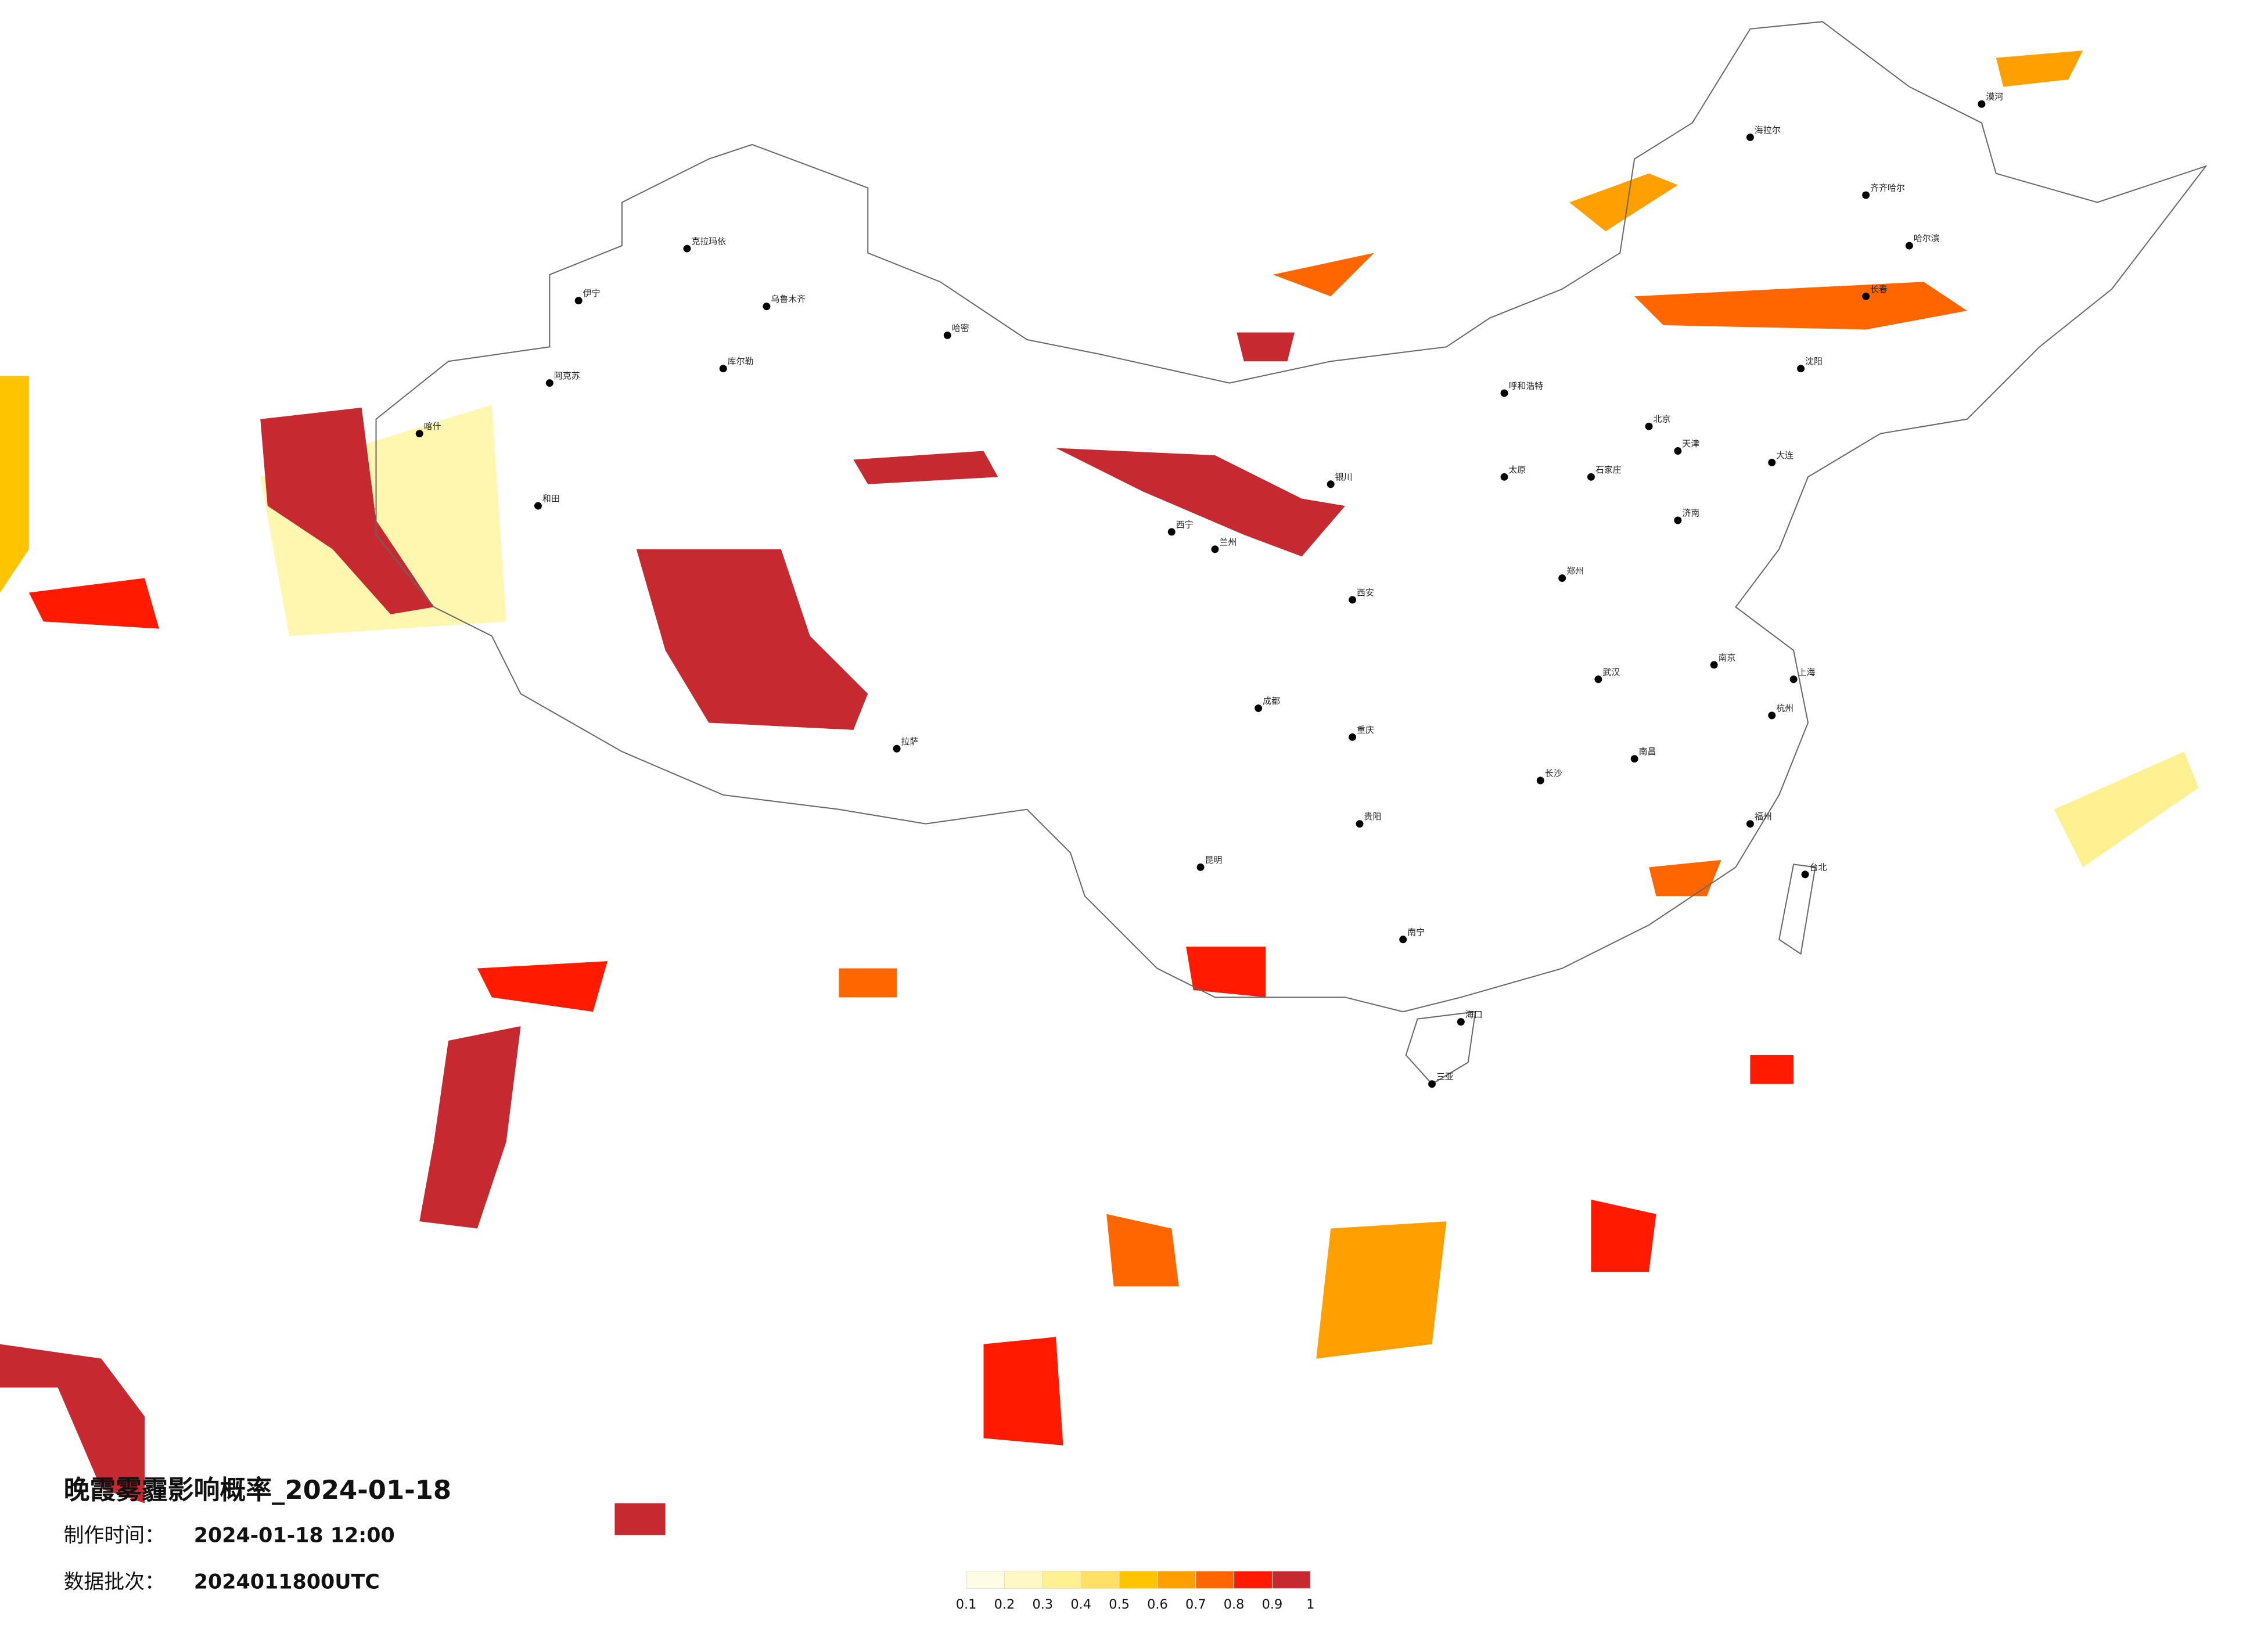 This screenshot has height=1626, width=2268. Describe the element at coordinates (294, 1536) in the screenshot. I see `make-time: 2024-01-18 12:00` at that location.